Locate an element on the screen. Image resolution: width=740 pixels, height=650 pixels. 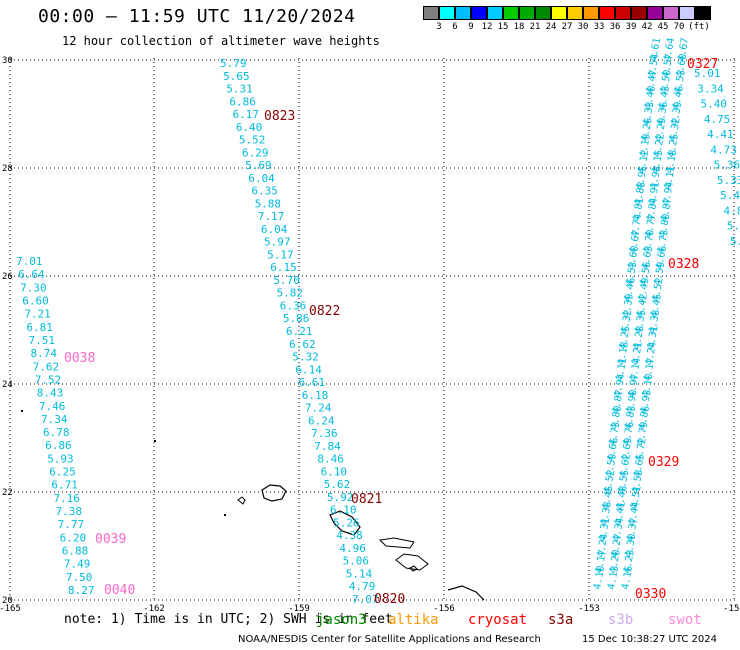
swh-value: 8.46 is located at coordinates (330, 459).